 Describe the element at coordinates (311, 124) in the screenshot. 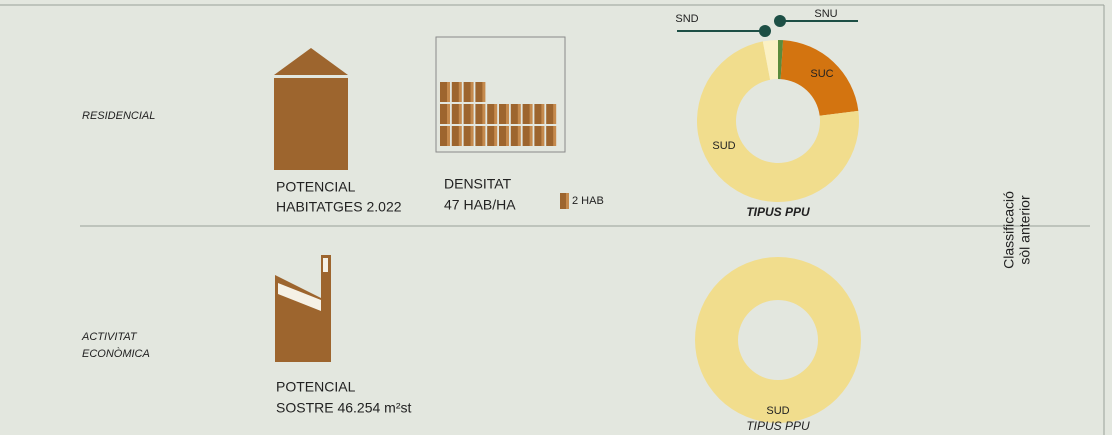

I see `house-body` at that location.